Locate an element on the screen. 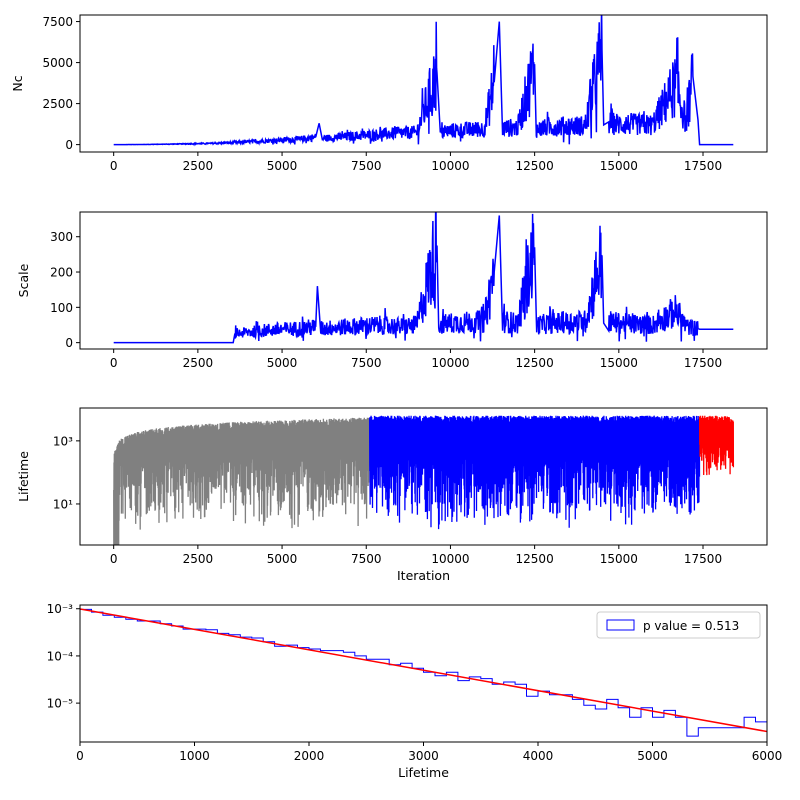 Image resolution: width=800 pixels, height=800 pixels. x-tick-label: 3000 is located at coordinates (423, 756).